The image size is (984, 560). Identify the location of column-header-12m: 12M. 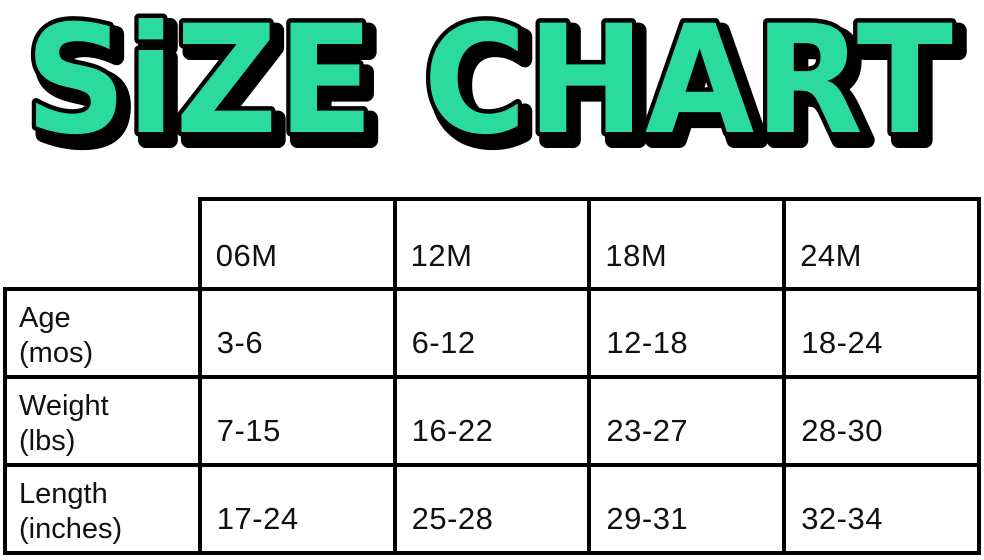
(492, 244).